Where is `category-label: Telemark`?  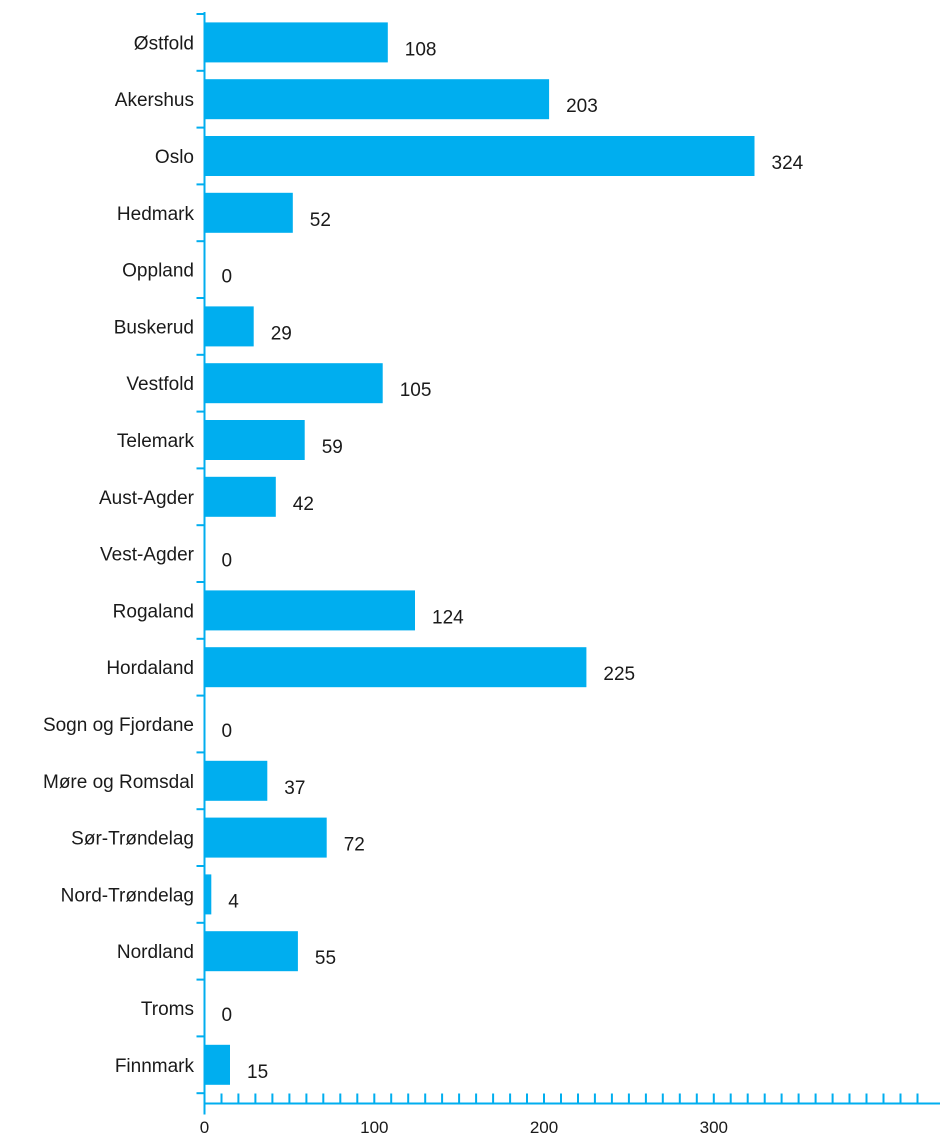
category-label: Telemark is located at coordinates (156, 441).